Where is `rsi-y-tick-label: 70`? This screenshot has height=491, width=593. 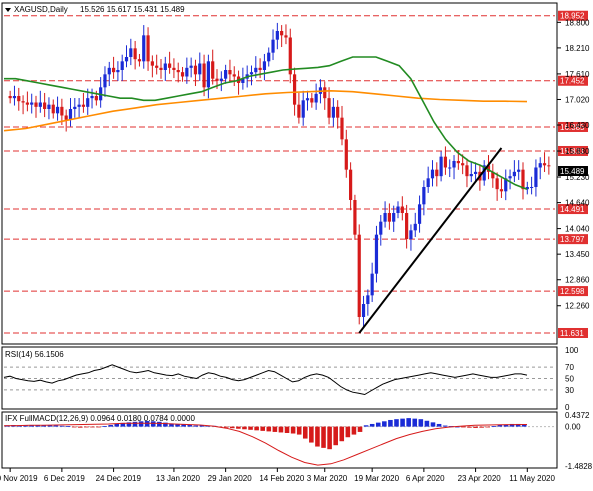 rsi-y-tick-label: 70 is located at coordinates (569, 367).